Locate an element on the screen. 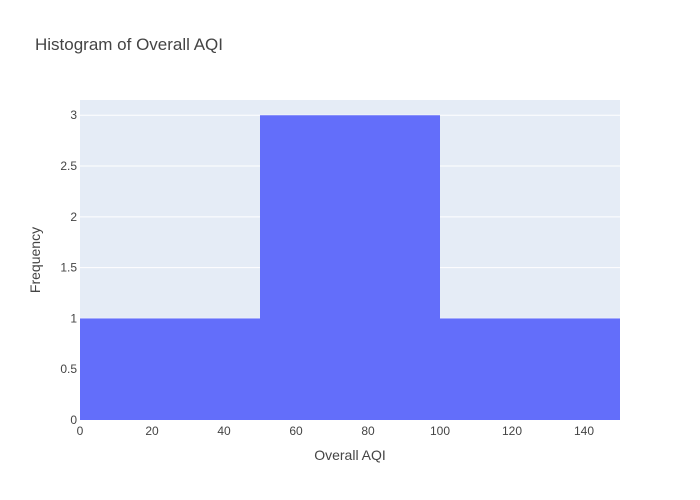  y-axis-title: Frequency is located at coordinates (35, 260).